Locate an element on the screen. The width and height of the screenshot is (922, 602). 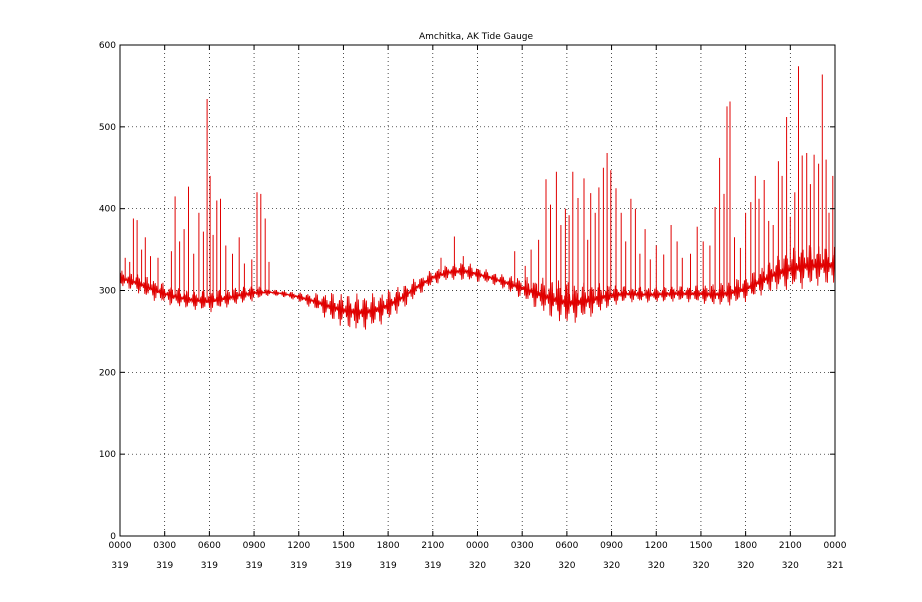
series-line is located at coordinates (477, 287).